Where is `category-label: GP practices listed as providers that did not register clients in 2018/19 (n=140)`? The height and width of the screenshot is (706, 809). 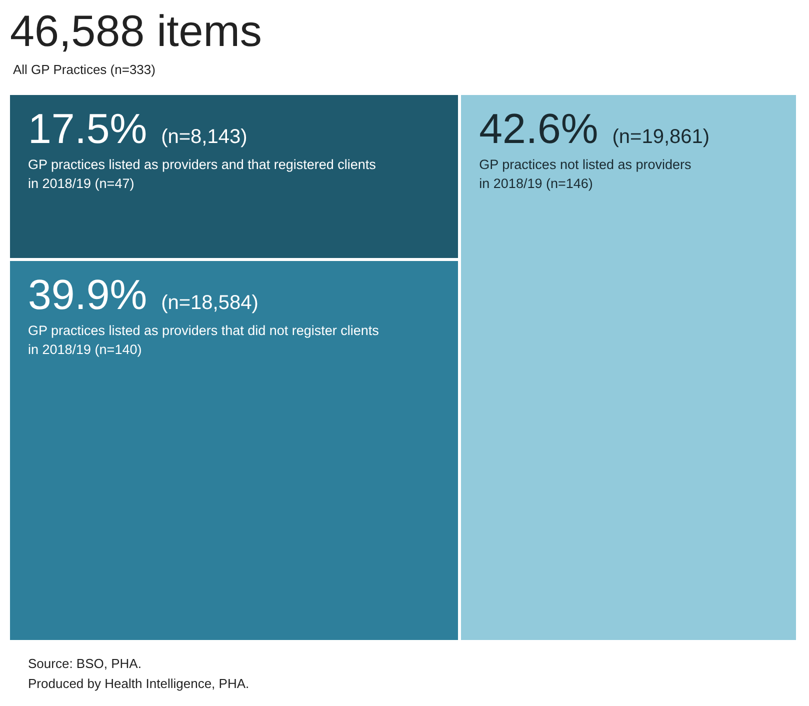 category-label: GP practices listed as providers that did not register clients in 2018/19 (n=140) is located at coordinates (204, 341).